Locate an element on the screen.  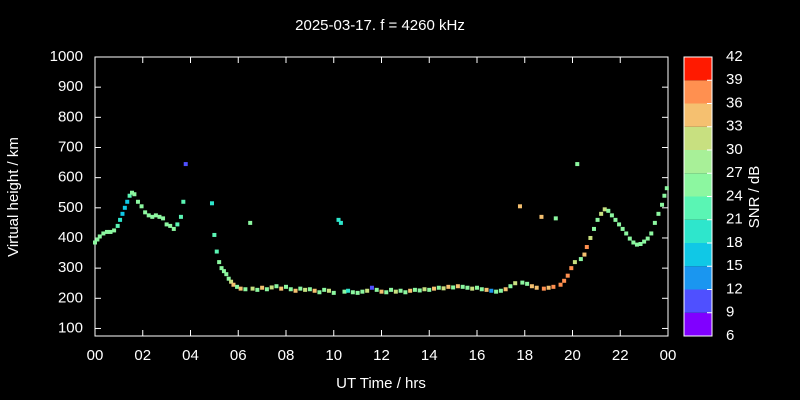
y-tick-label: 1000 is located at coordinates (66, 56).